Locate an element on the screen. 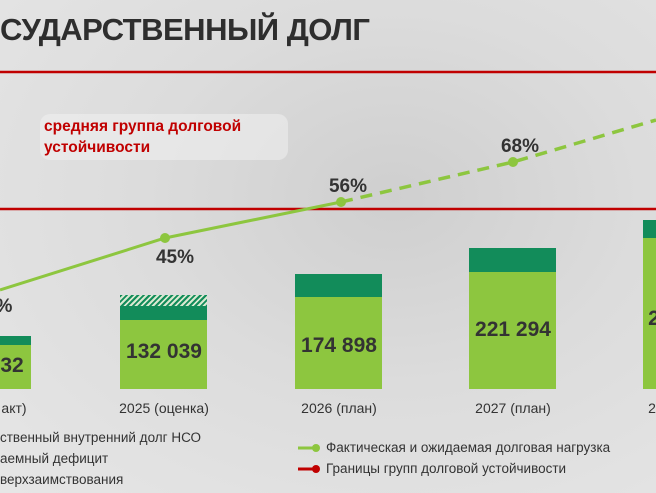 The height and width of the screenshot is (493, 656). bar-label: 132 039 is located at coordinates (164, 351).